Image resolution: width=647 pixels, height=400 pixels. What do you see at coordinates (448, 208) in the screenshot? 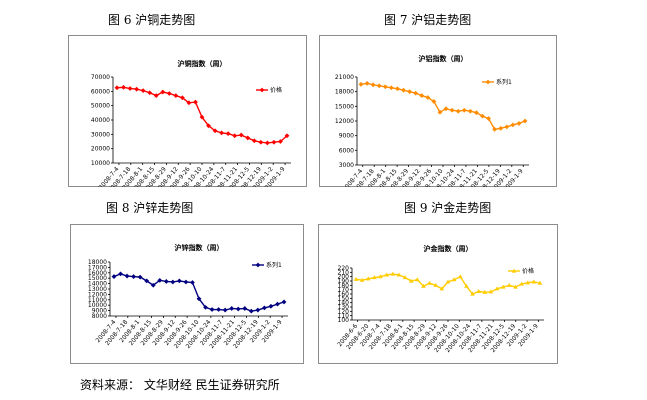
I see `figure-9-caption: 图 9 沪金走势图` at bounding box center [448, 208].